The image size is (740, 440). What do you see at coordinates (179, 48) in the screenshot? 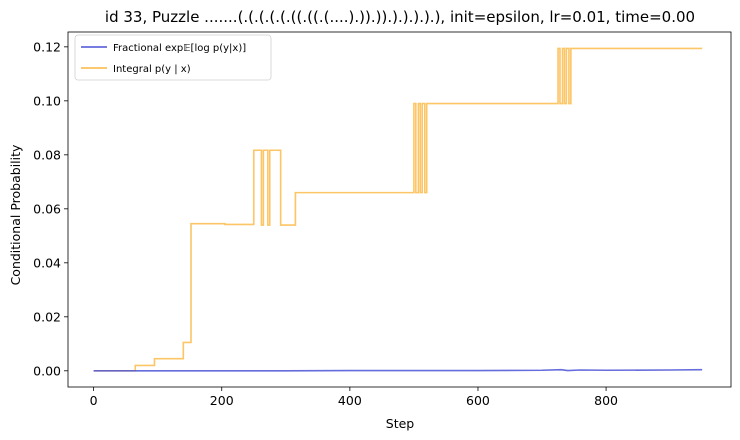
I see `legend-label-fractional: Fractional exp𝔼[log p(y|x)]` at bounding box center [179, 48].